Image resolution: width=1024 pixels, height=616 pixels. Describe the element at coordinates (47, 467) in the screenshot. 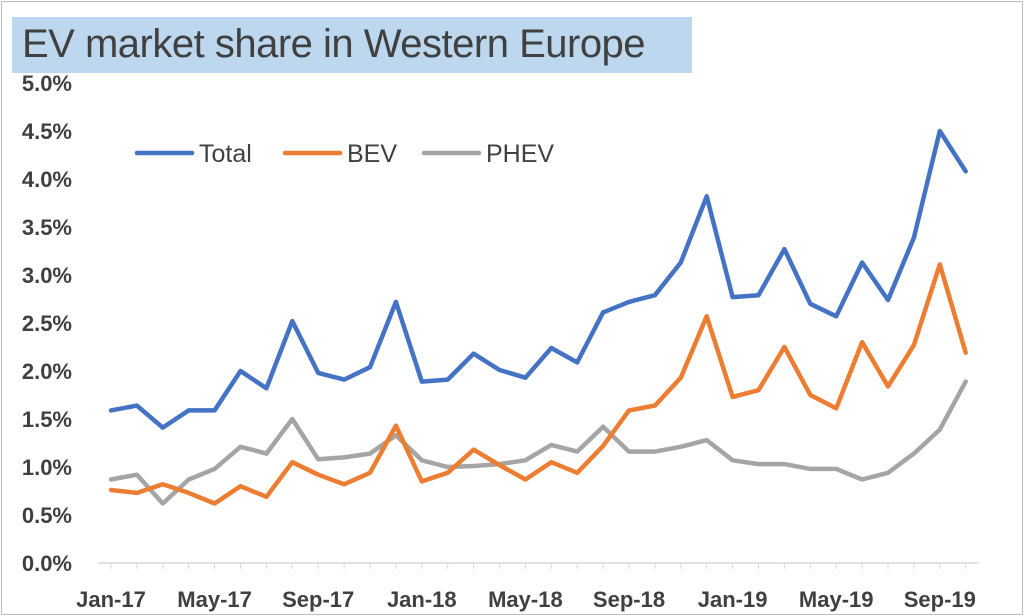

I see `y-tick-label: 1.0%` at that location.